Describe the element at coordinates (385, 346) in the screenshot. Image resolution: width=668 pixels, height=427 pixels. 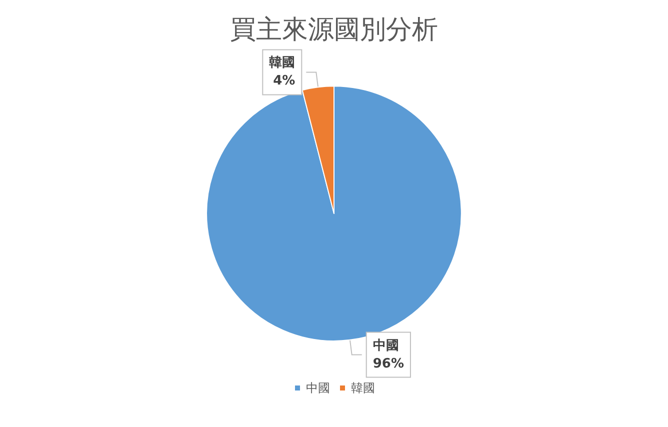
I see `slice-label: 中國` at that location.